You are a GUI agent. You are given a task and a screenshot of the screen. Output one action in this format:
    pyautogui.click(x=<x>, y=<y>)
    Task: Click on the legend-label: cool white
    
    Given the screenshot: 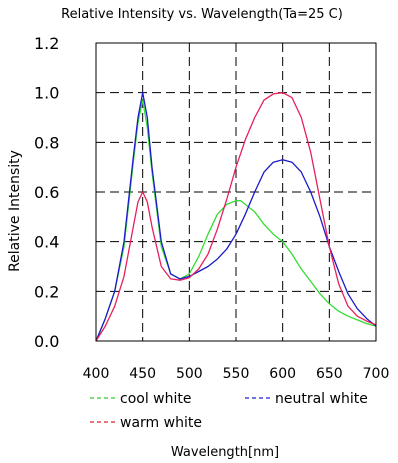 What is the action you would take?
    pyautogui.click(x=155, y=399)
    